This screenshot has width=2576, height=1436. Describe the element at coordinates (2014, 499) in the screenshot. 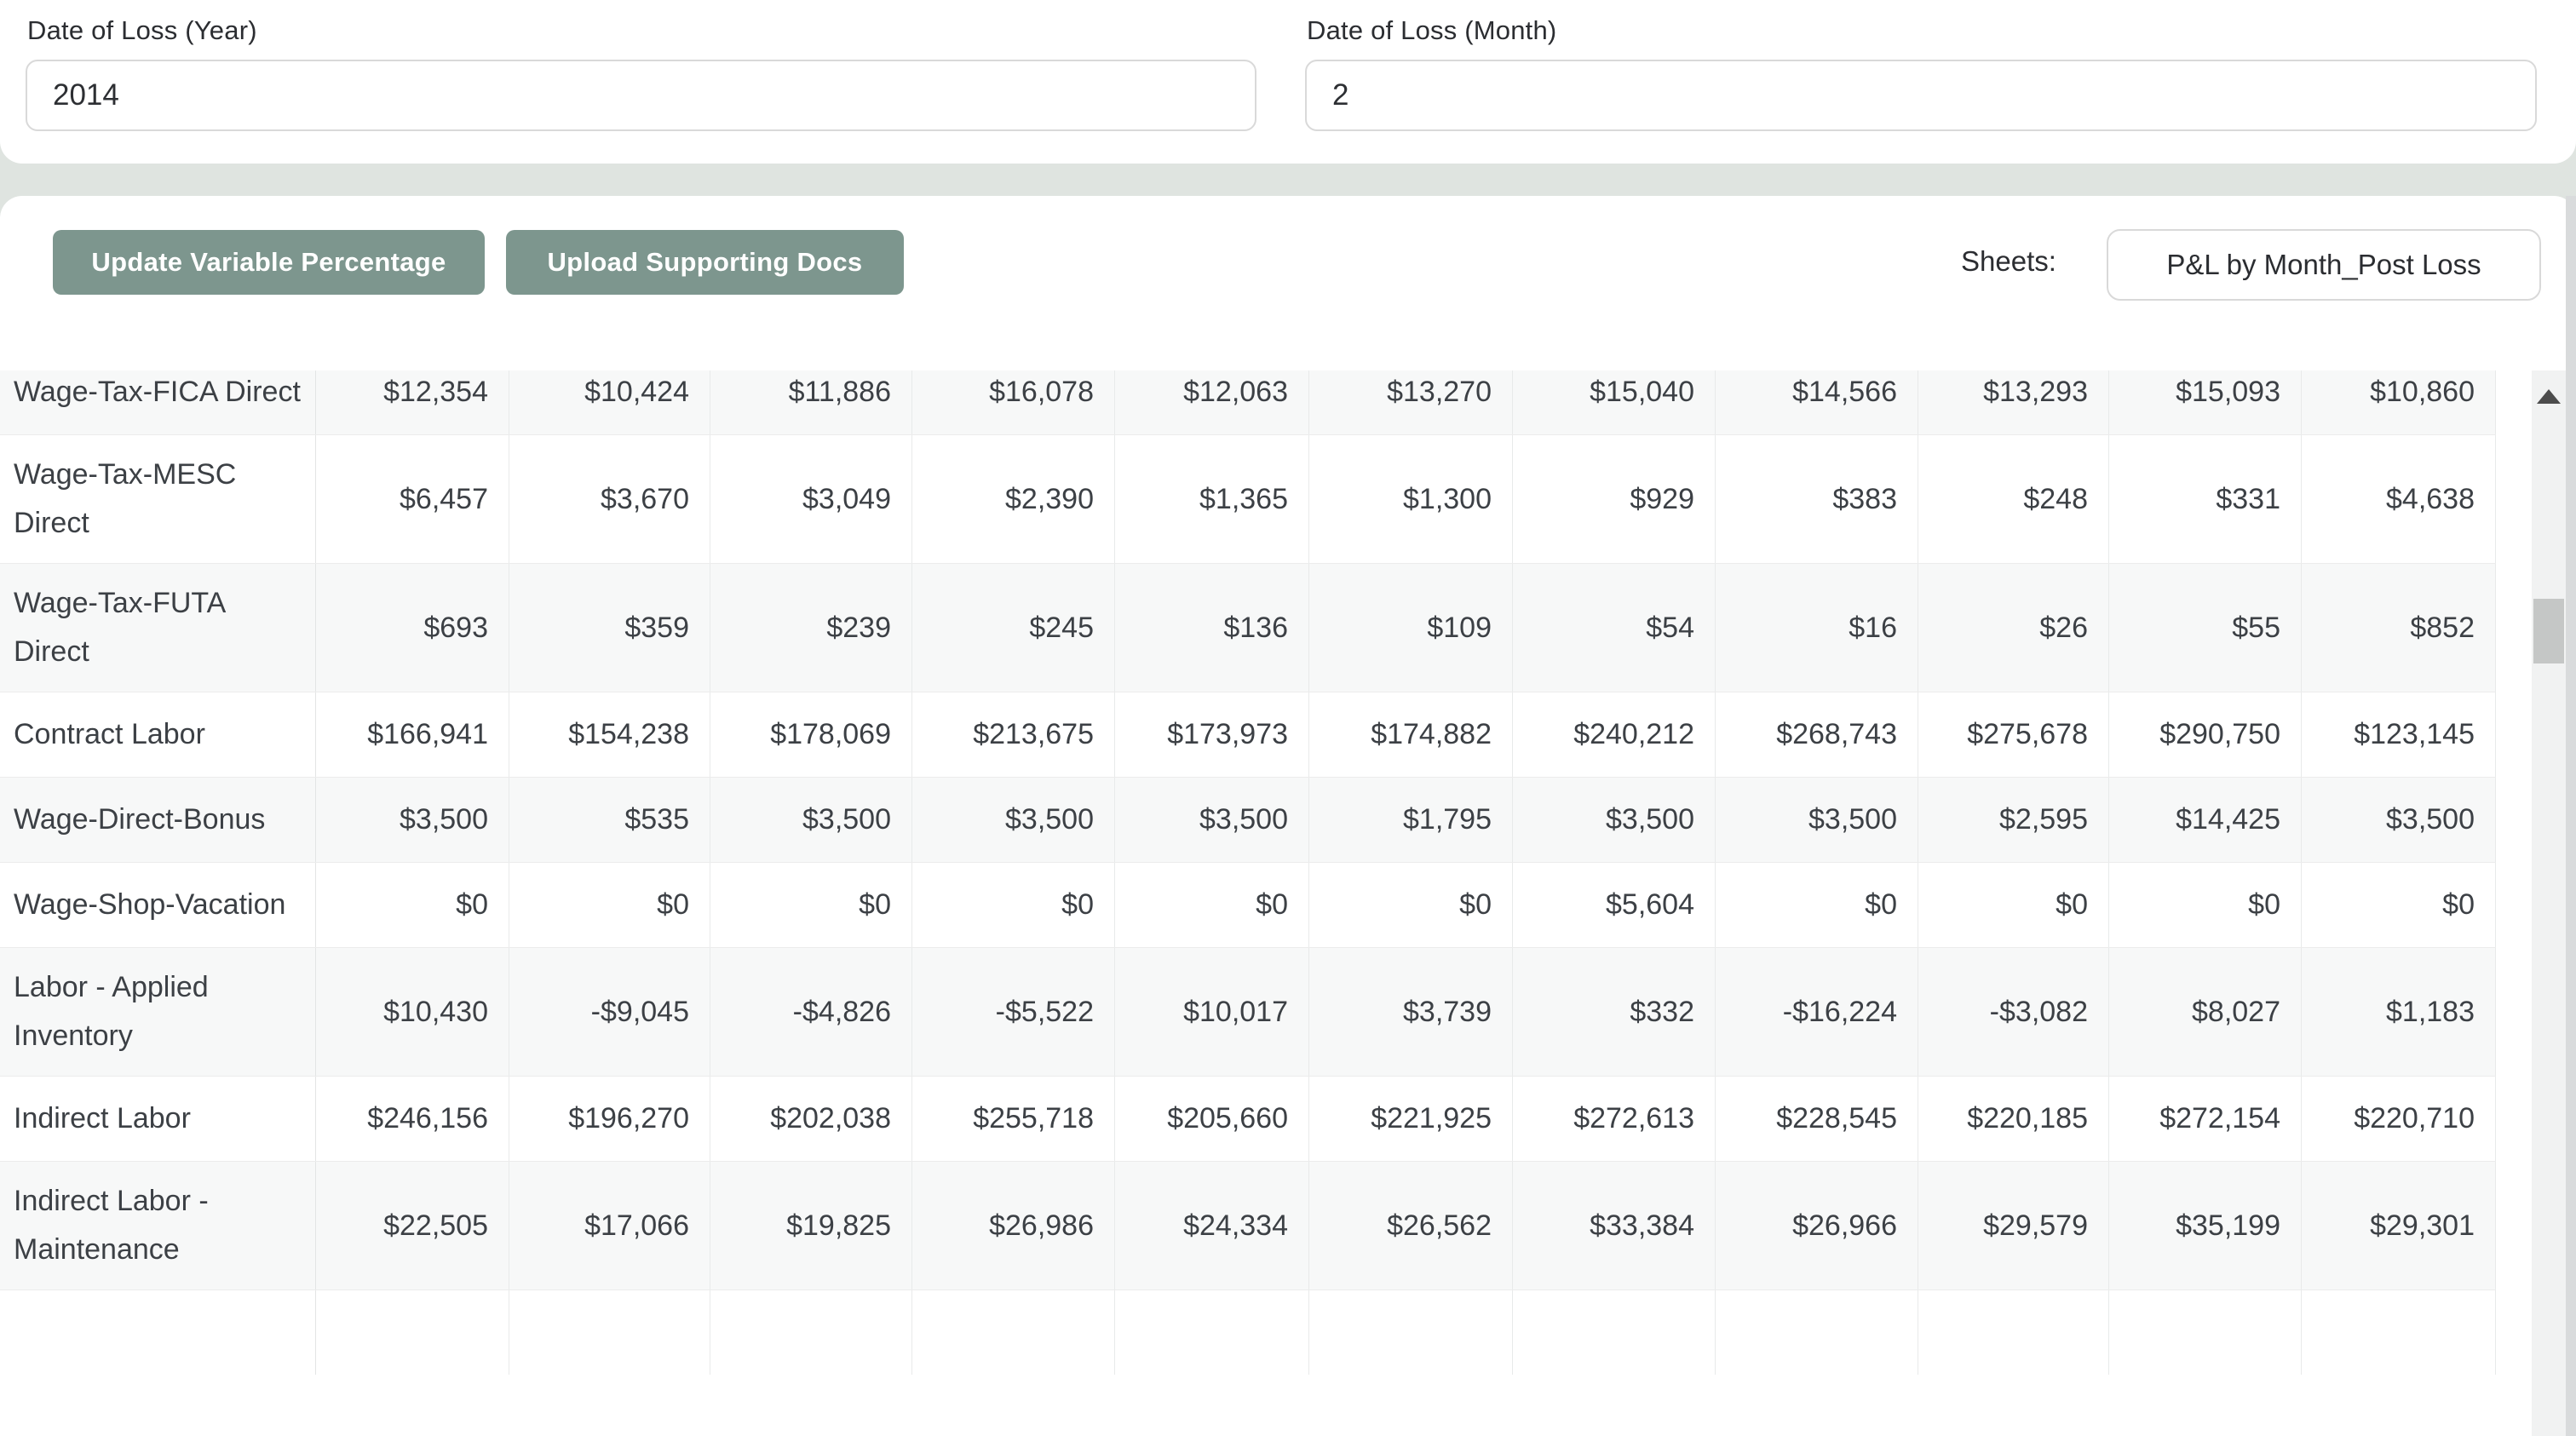

I see `cell-value: $248` at that location.